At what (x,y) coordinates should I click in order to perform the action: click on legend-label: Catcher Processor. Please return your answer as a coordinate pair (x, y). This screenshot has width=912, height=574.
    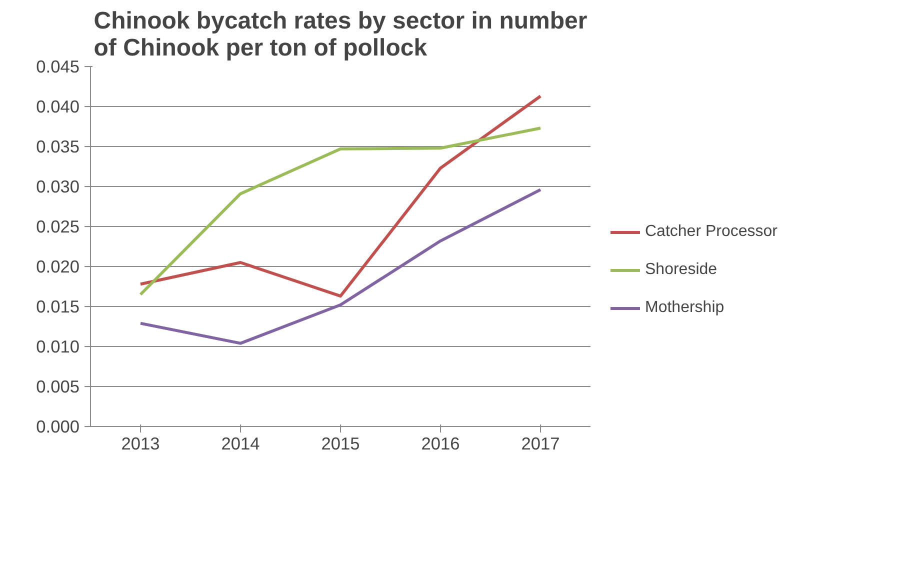
    Looking at the image, I should click on (711, 232).